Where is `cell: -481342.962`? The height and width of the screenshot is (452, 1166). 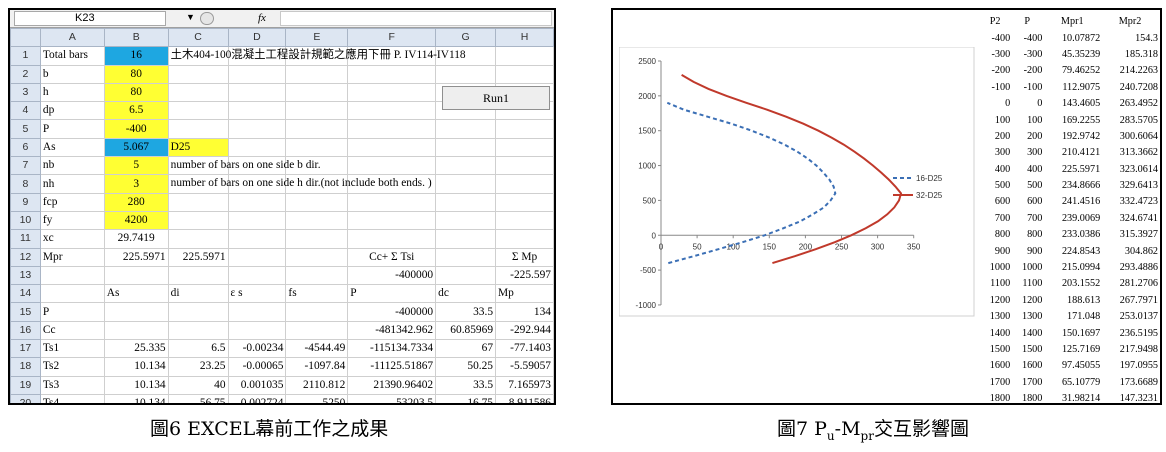
cell: -481342.962 is located at coordinates (392, 330).